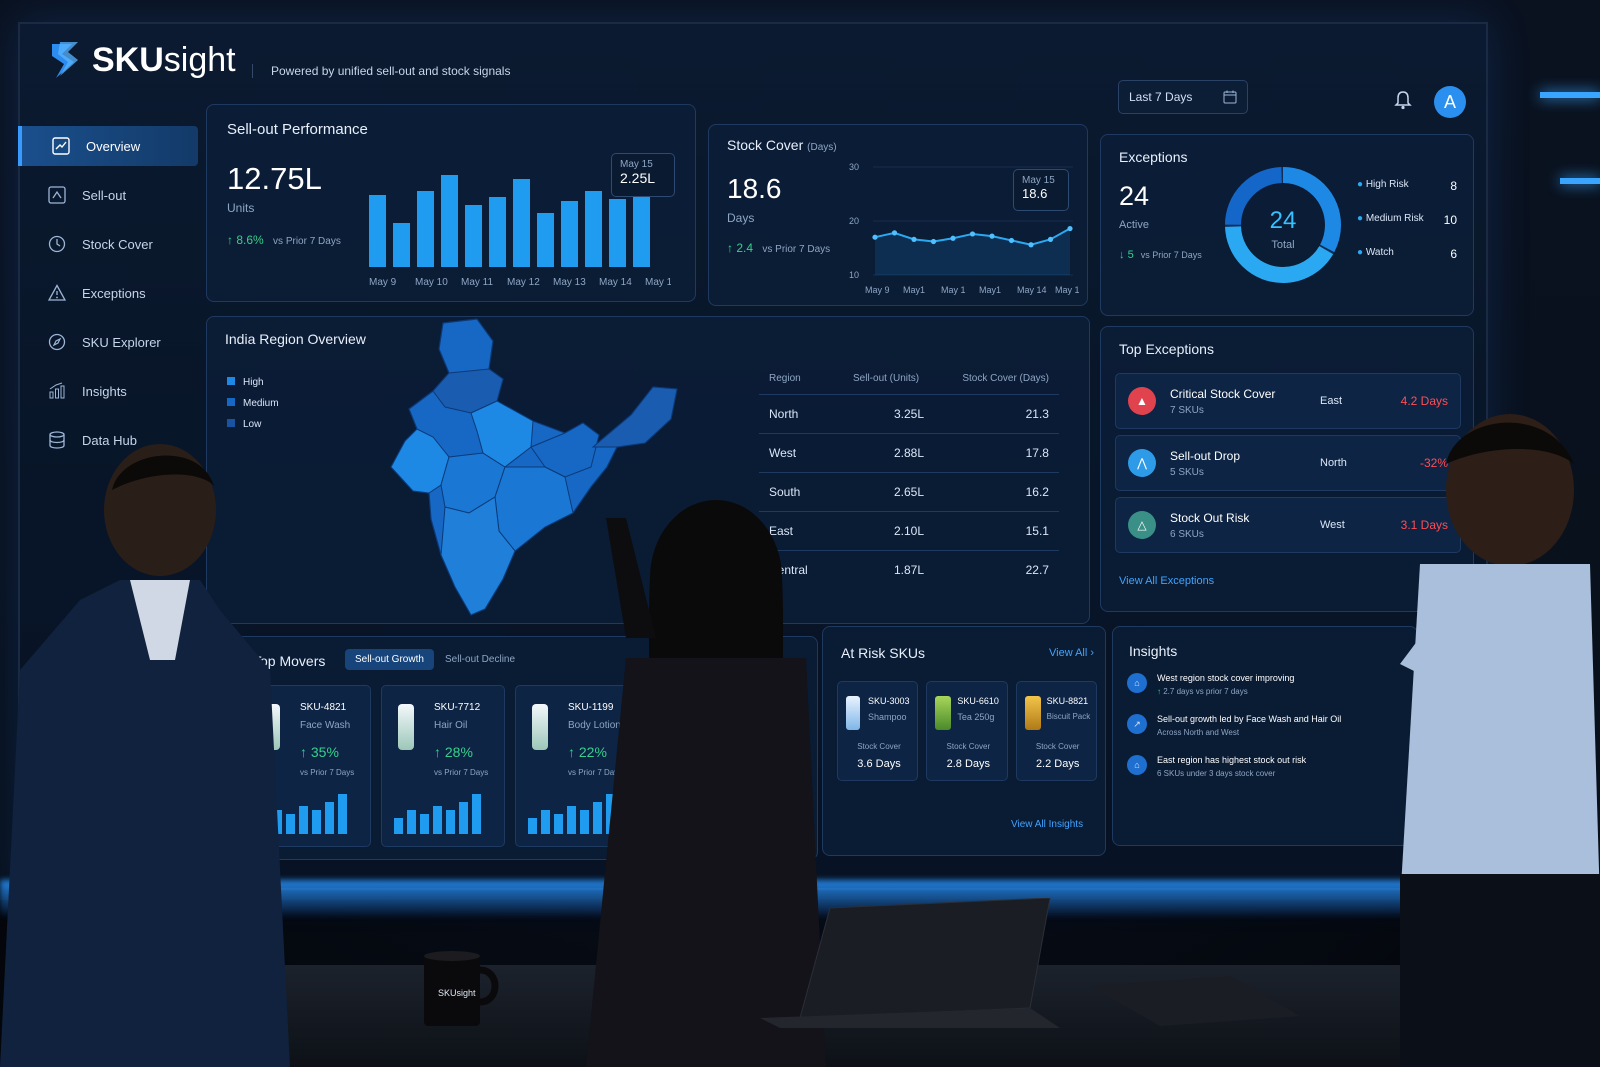  I want to click on exceptions-legend: ● High Risk 8 ● Medium Risk 10 ● Watch 6, so click(1407, 220).